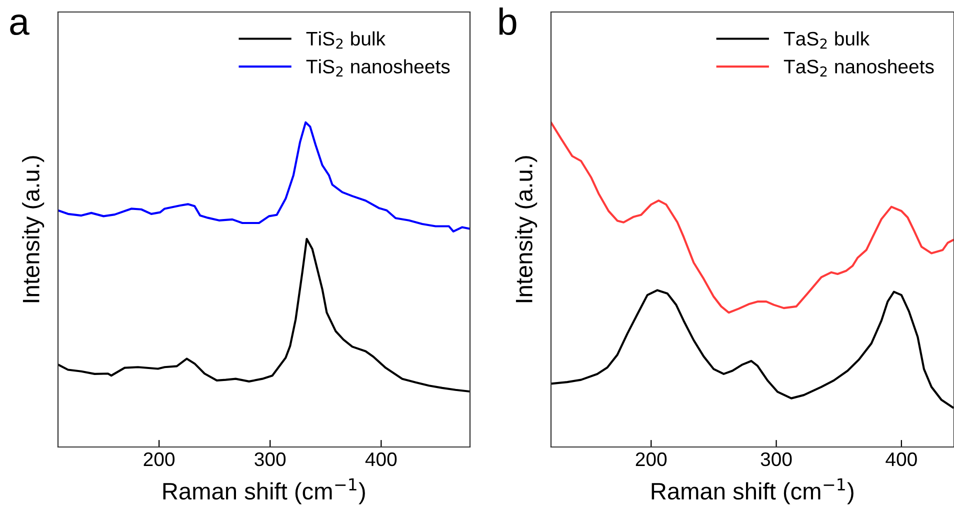  I want to click on legend-label: TiS$_{2}$ bulk, so click(346, 40).